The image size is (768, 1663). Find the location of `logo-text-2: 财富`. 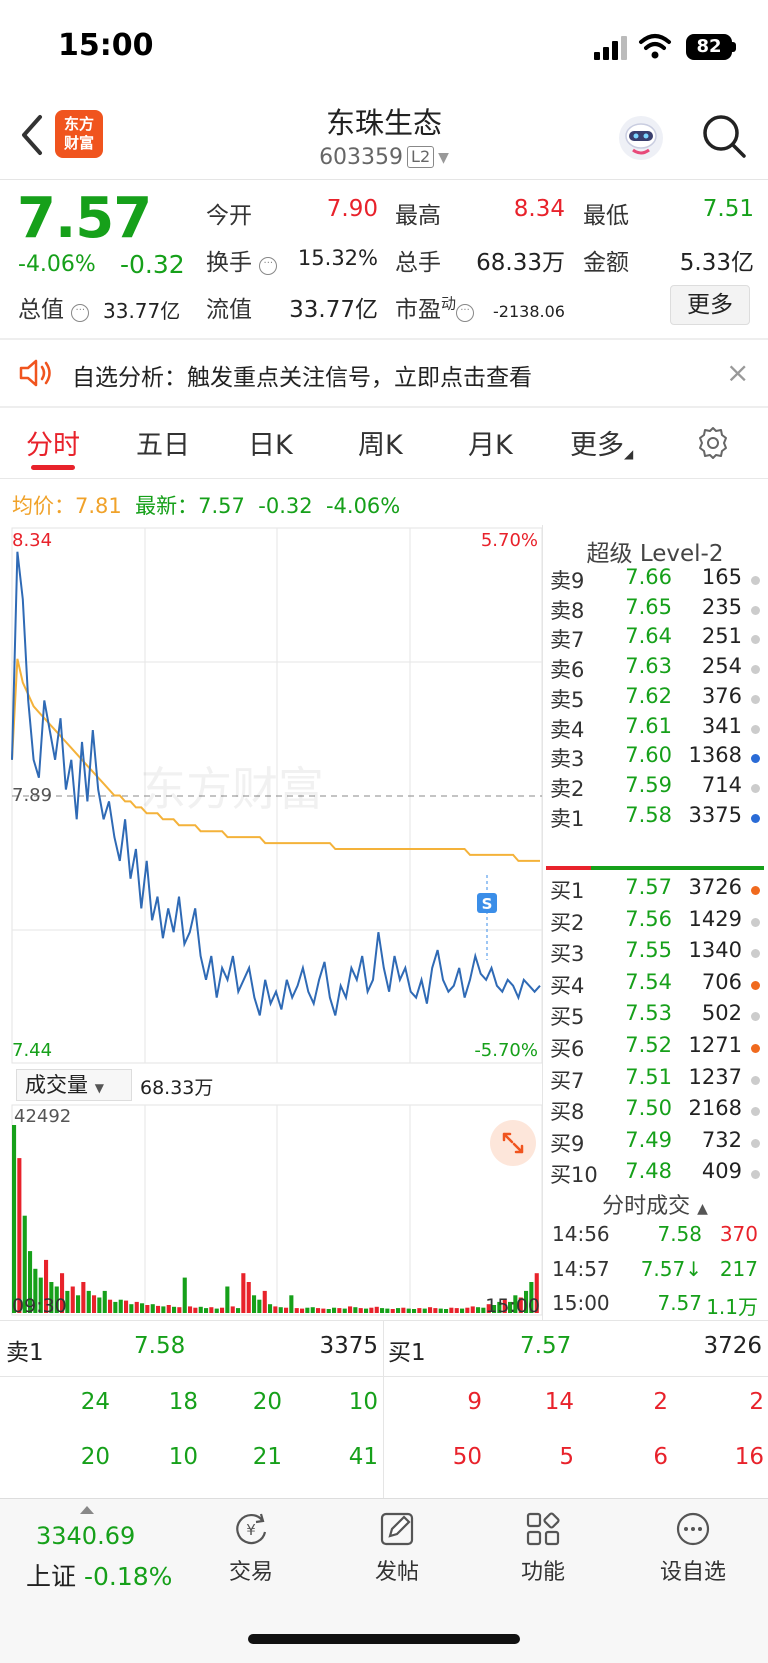

logo-text-2: 财富 is located at coordinates (78, 143).